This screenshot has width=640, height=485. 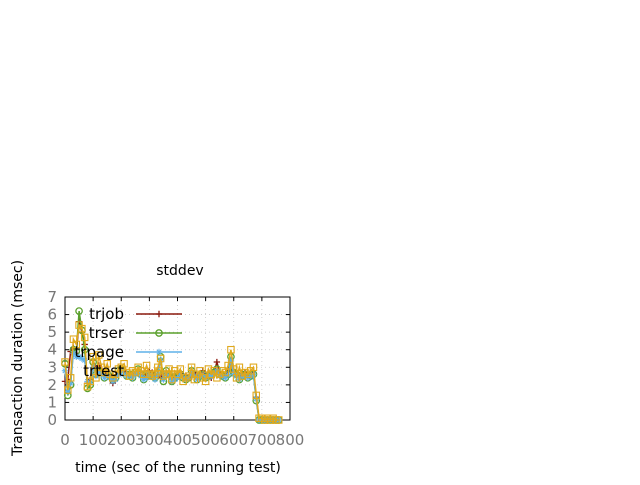 I want to click on data-point-trjob, so click(x=217, y=362).